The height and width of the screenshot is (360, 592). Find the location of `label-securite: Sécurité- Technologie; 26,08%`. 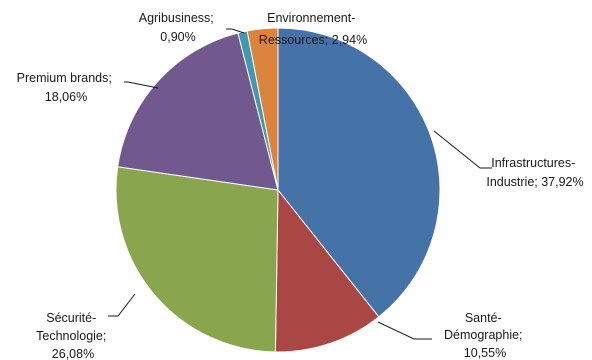

label-securite: Sécurité- Technologie; 26,08% is located at coordinates (73, 335).